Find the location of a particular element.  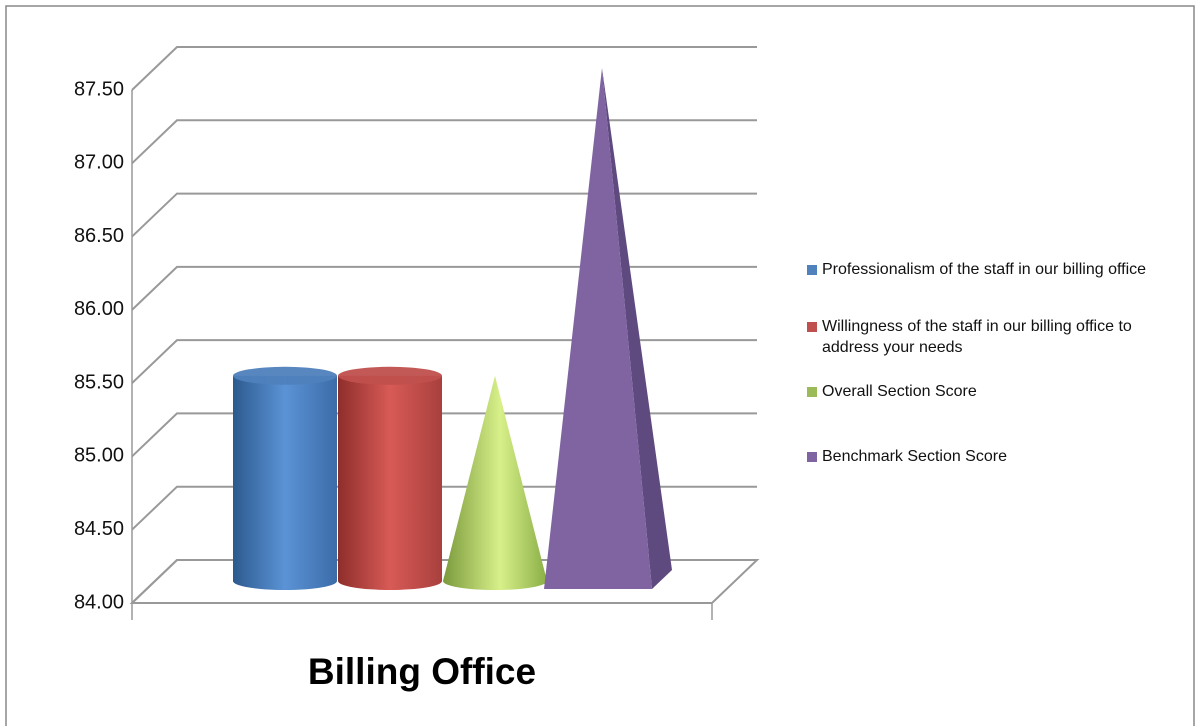

legend-label: Overall Section Score is located at coordinates (899, 391).